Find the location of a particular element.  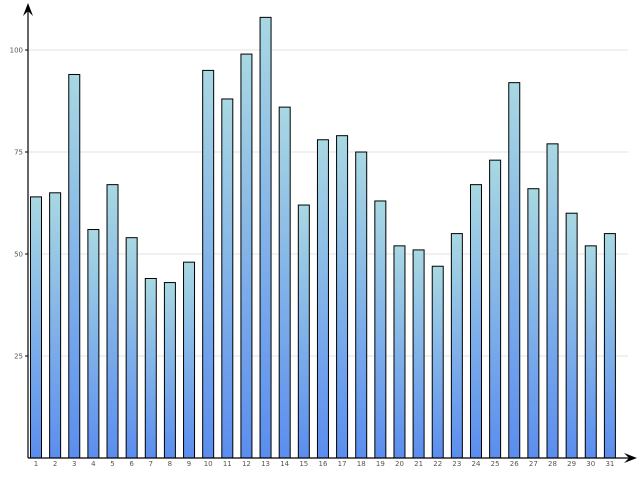

x-axis-arrowhead is located at coordinates (630, 458).